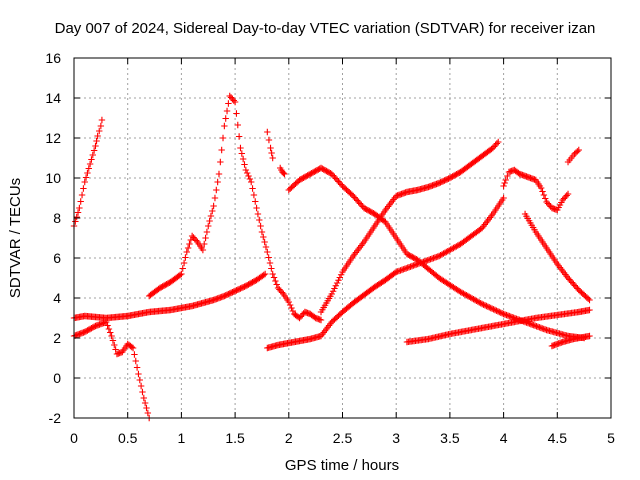  Describe the element at coordinates (169, 296) in the screenshot. I see `series-sat-b` at that location.